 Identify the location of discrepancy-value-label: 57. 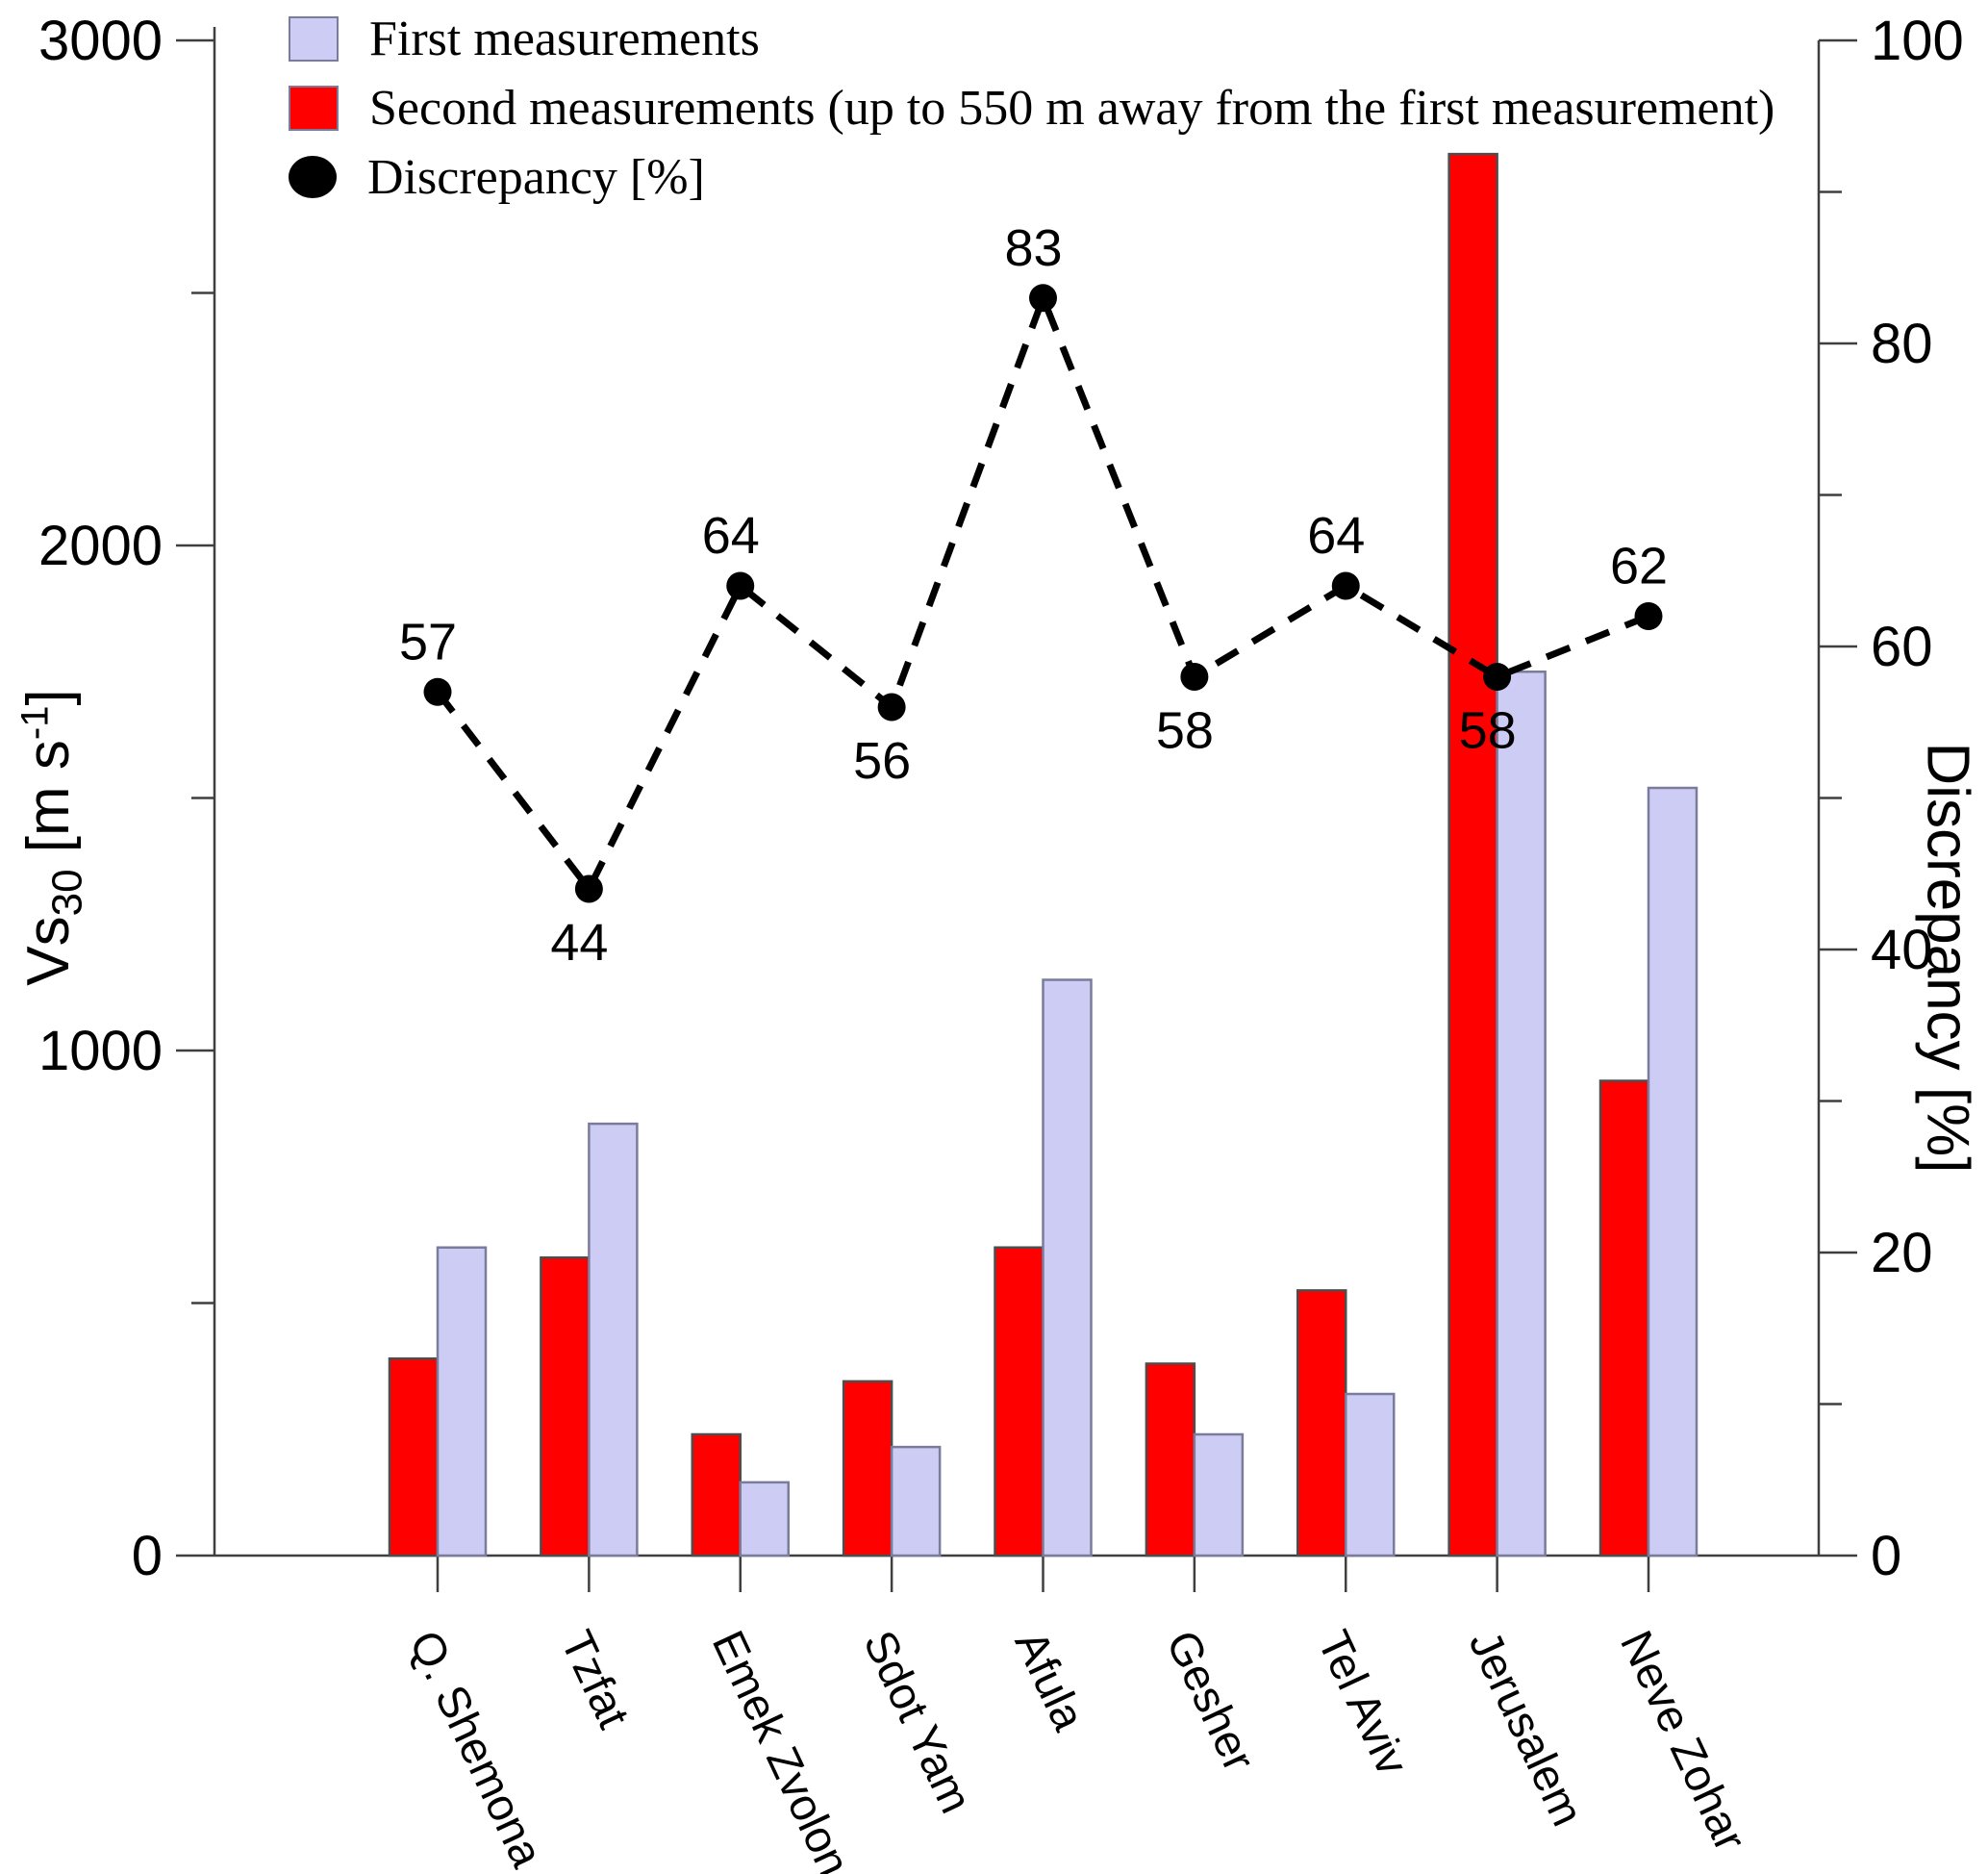
(428, 642).